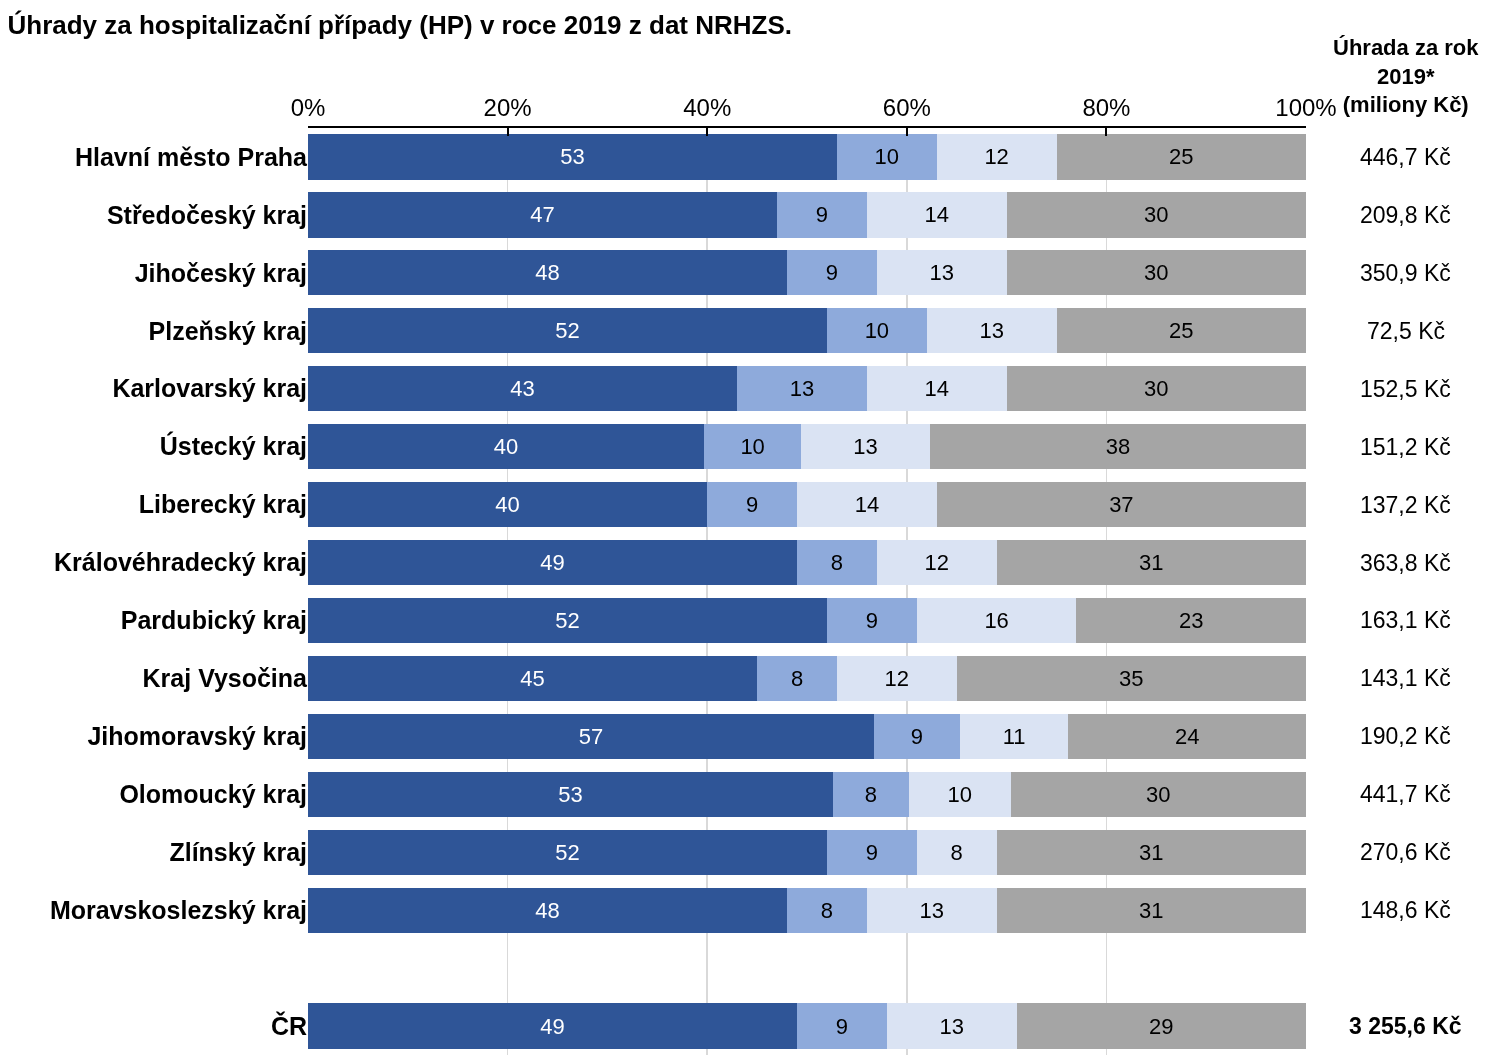  I want to click on y-tick-label: ČR, so click(288, 1025).